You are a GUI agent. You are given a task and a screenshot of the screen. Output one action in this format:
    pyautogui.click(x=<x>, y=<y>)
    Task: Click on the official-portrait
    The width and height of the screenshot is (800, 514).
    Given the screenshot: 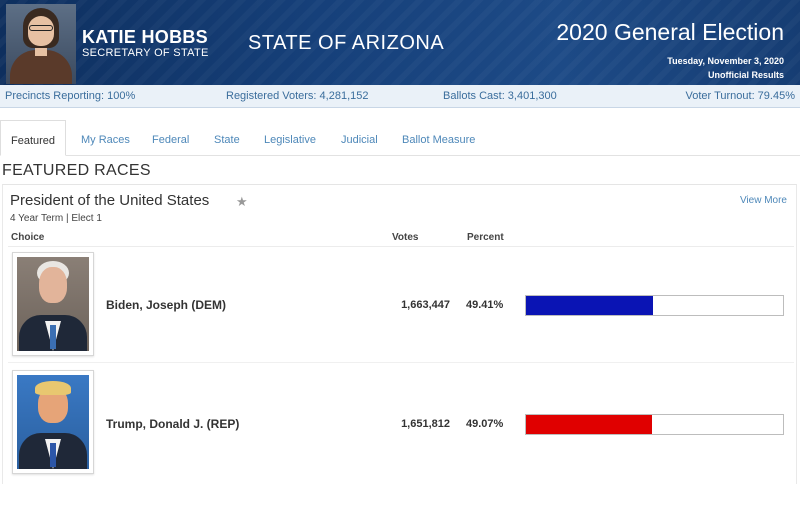 What is the action you would take?
    pyautogui.click(x=41, y=44)
    